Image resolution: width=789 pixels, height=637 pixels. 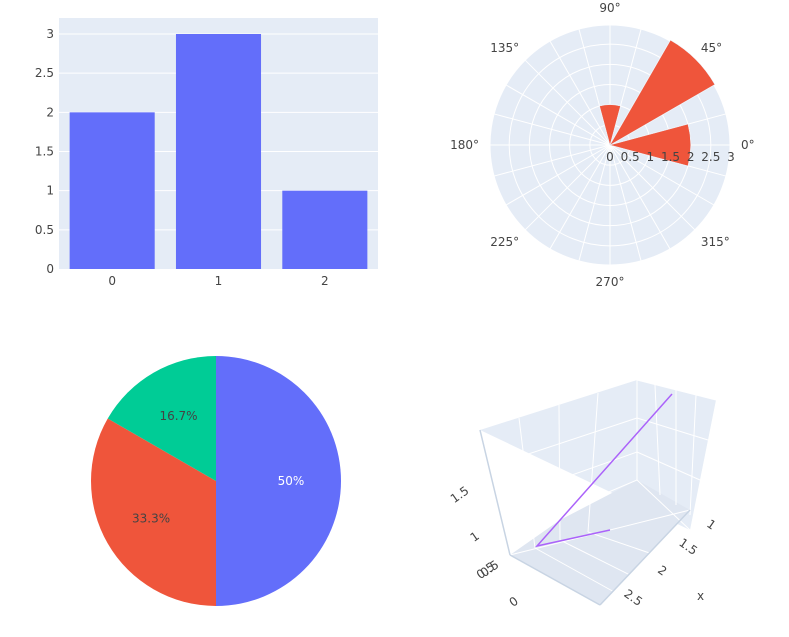 What do you see at coordinates (504, 48) in the screenshot?
I see `polar-angular-tick-label: 135°` at bounding box center [504, 48].